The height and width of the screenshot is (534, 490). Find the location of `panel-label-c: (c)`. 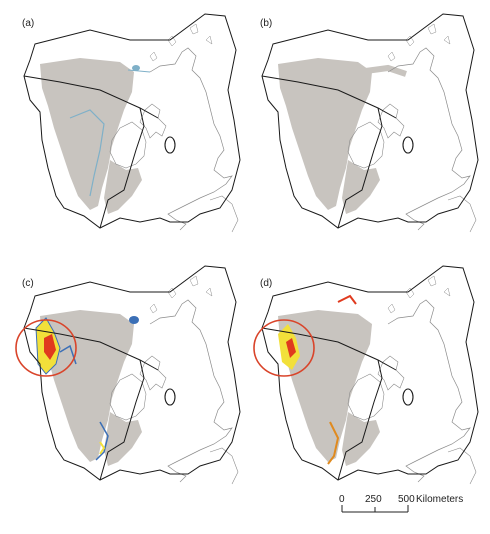

panel-label-c: (c) is located at coordinates (28, 283).